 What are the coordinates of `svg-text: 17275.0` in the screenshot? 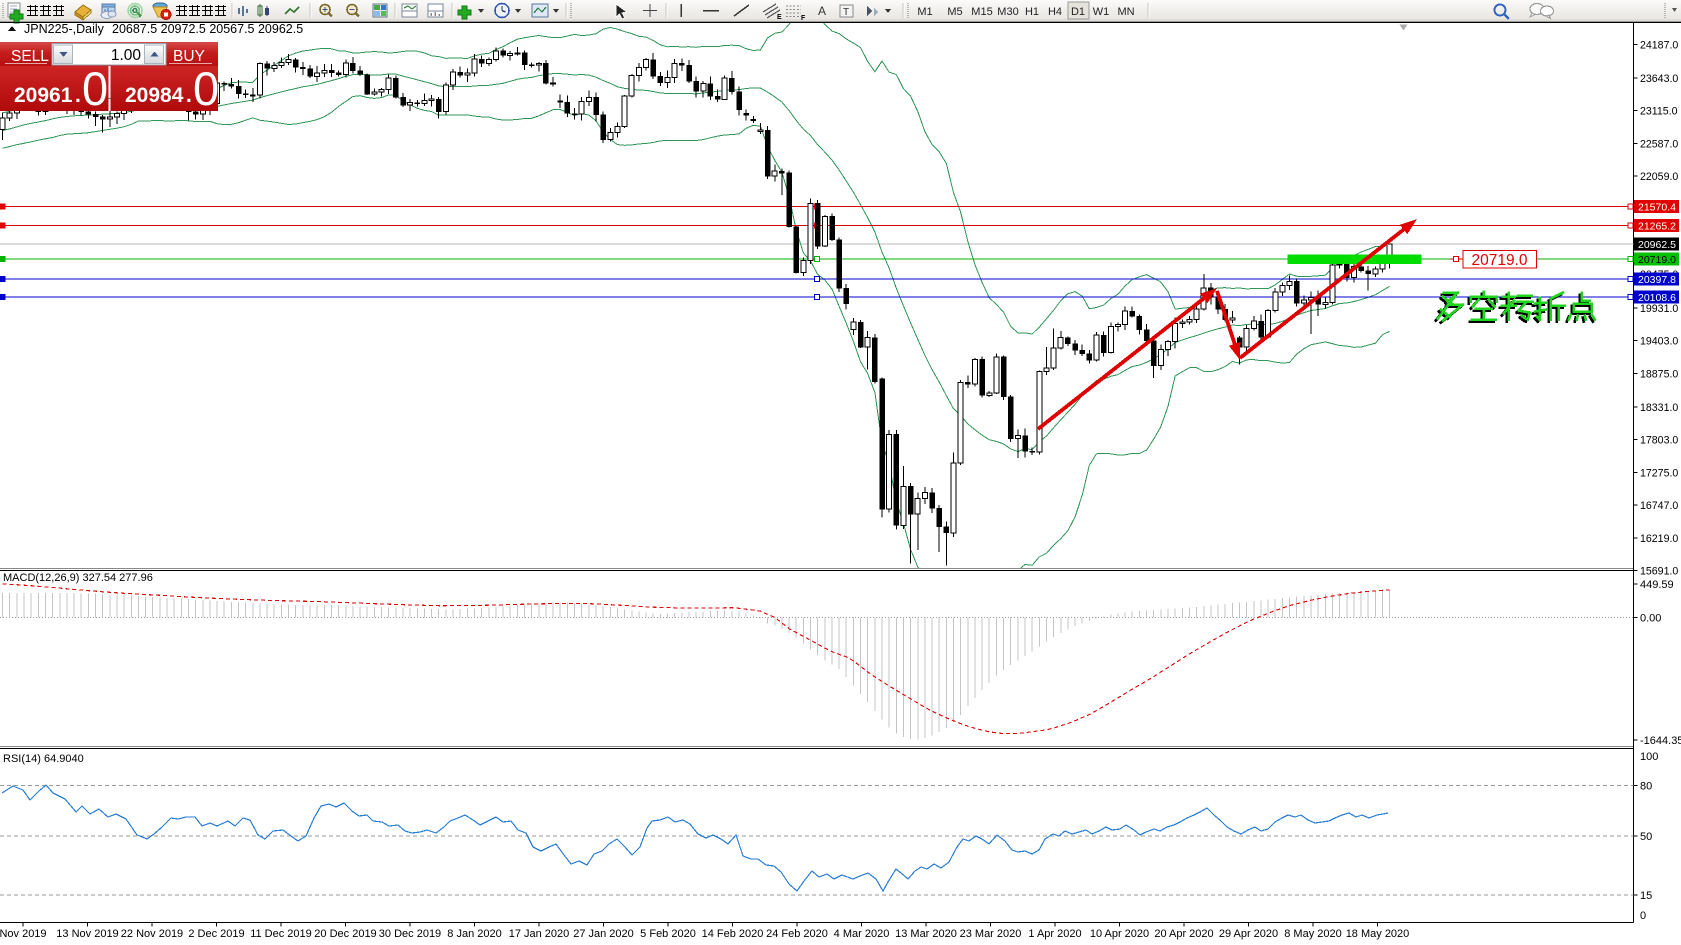 It's located at (1659, 473).